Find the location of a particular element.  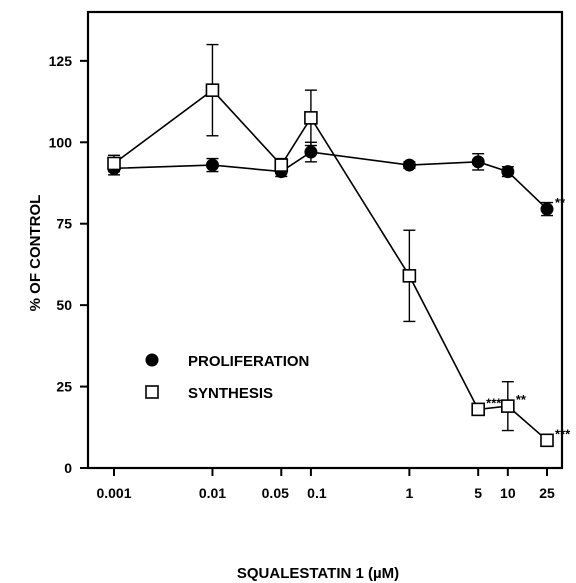

x-tick-label: 0.01 is located at coordinates (212, 493).